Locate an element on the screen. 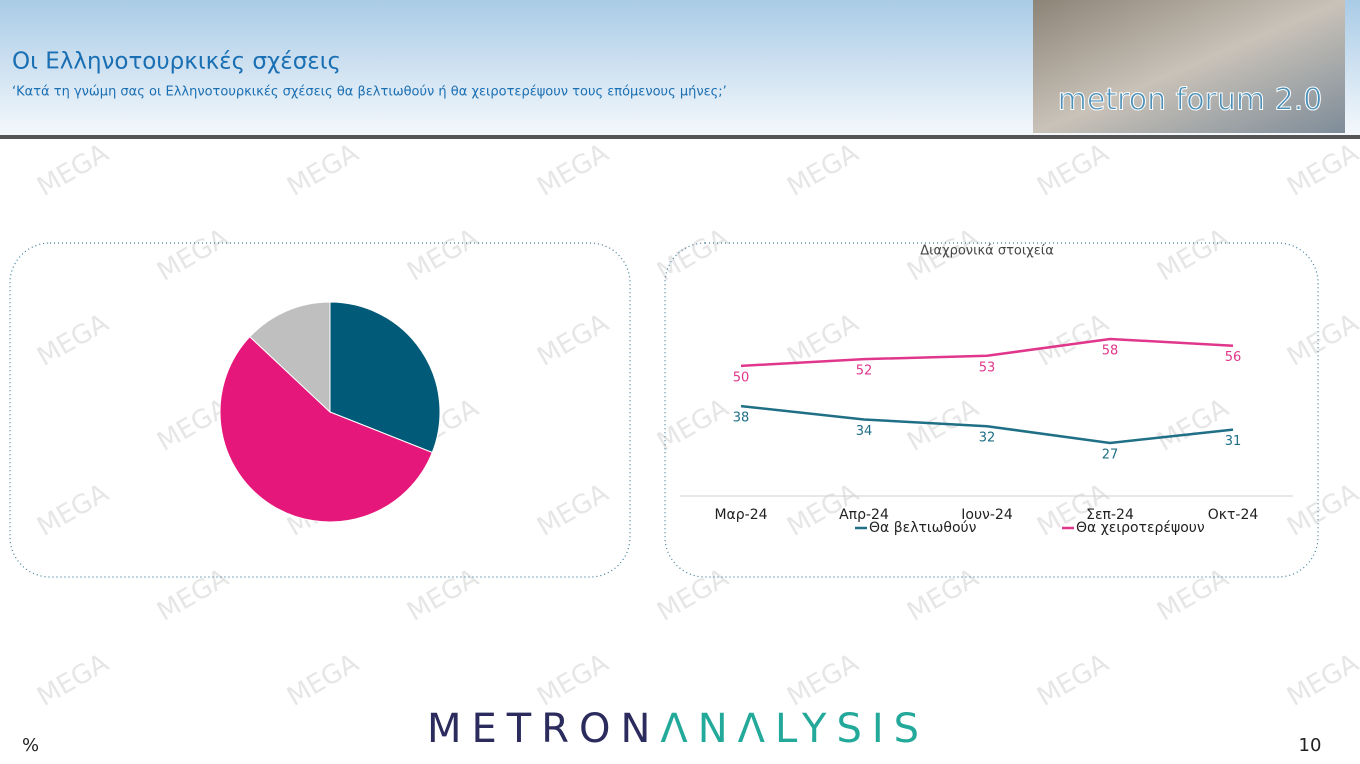  legend-label: Θα βελτιωθούν is located at coordinates (923, 528).